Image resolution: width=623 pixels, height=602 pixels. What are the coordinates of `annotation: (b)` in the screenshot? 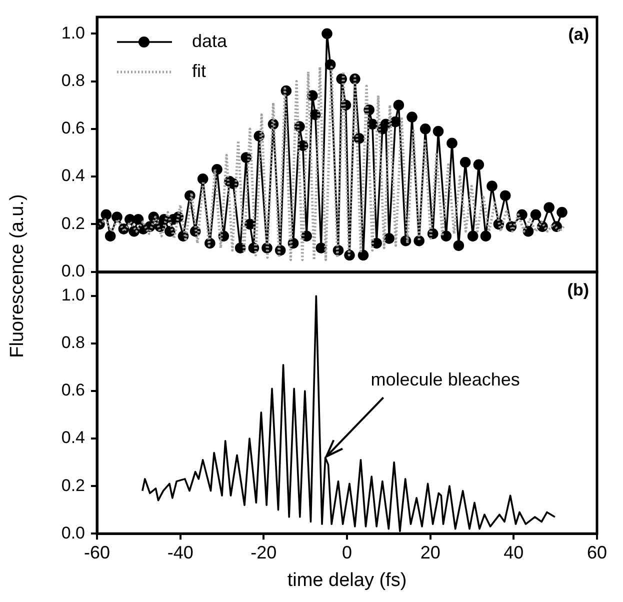 It's located at (578, 290).